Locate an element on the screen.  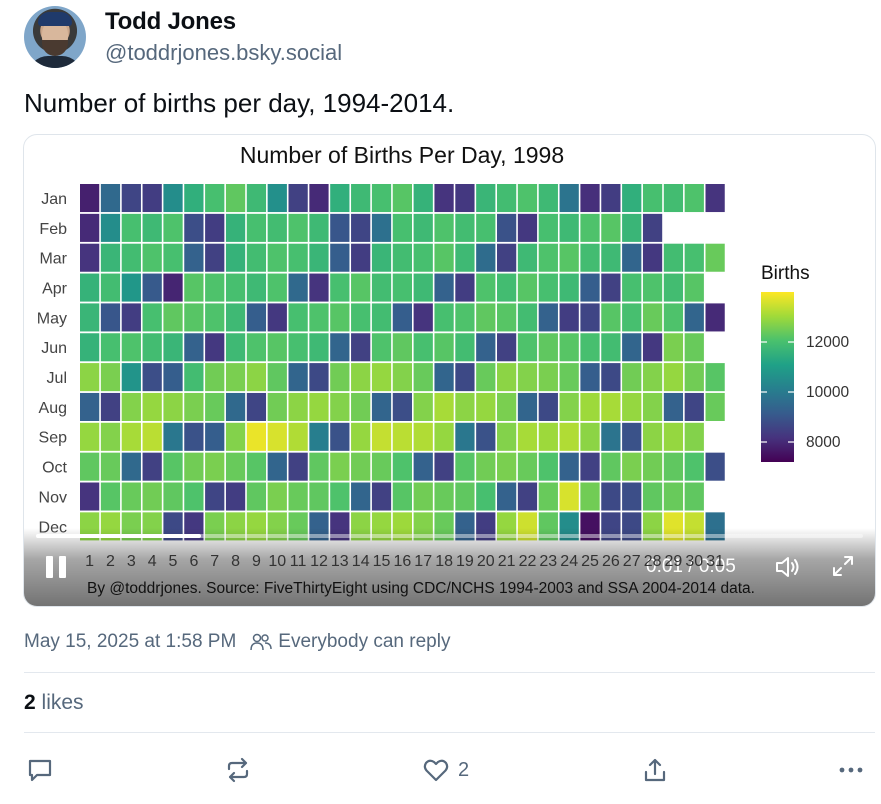
y-tick-label: Nov is located at coordinates (53, 497).